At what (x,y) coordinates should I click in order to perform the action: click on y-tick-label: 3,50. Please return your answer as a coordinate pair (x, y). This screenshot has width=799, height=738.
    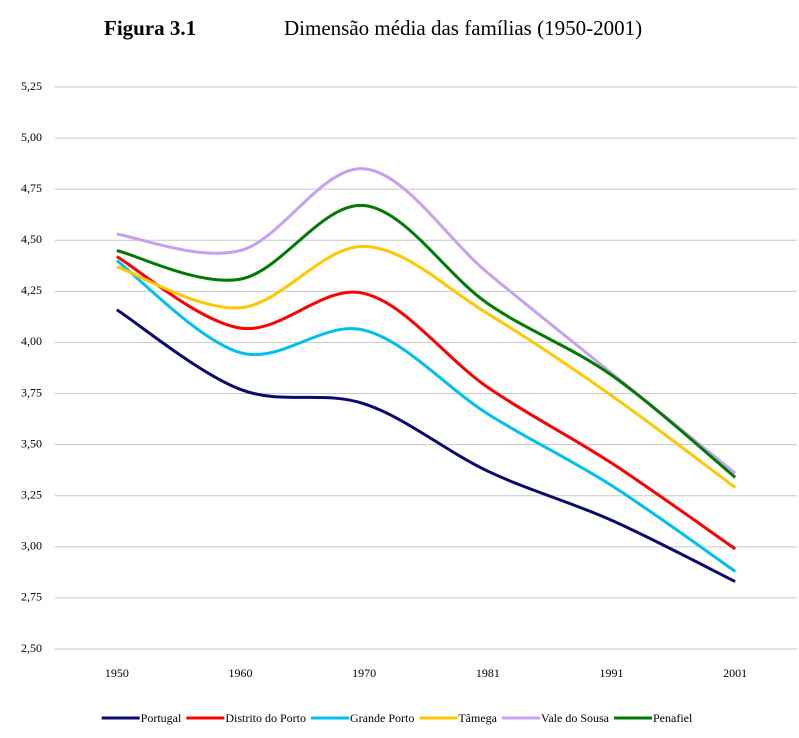
    Looking at the image, I should click on (31, 443).